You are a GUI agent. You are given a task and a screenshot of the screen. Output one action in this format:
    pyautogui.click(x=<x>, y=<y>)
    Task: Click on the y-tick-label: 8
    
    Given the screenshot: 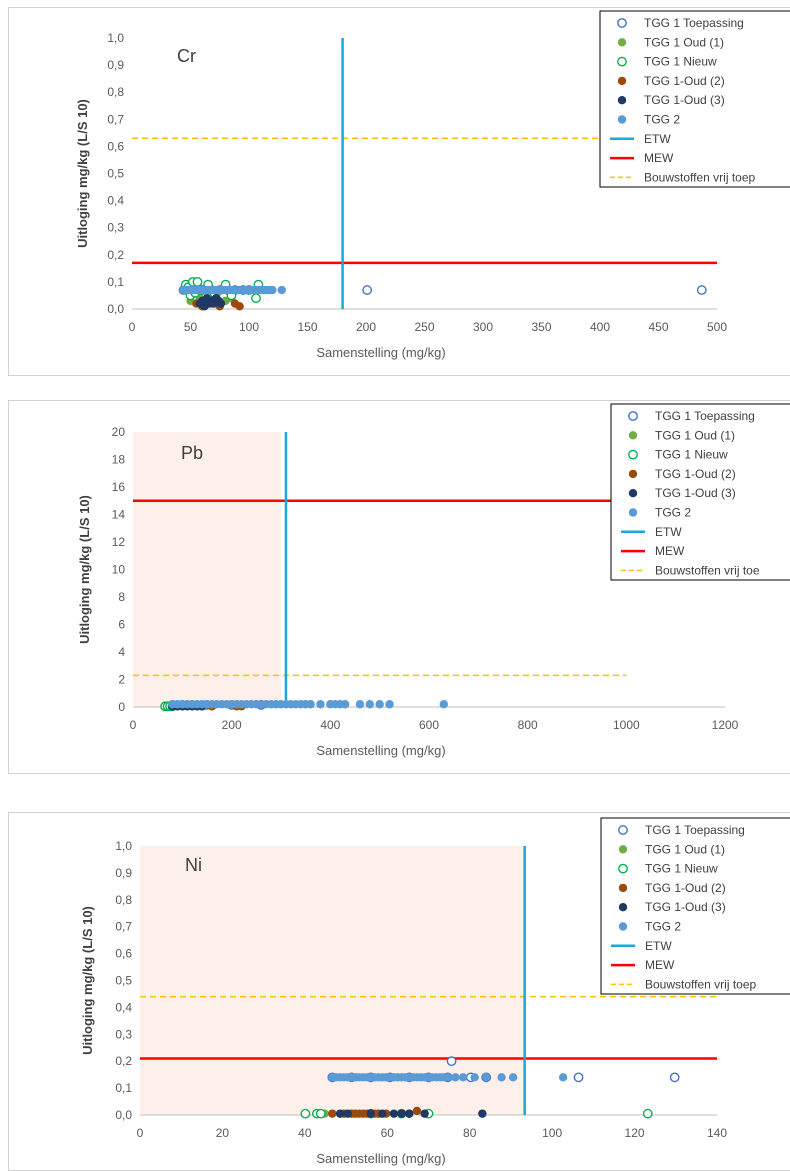 What is the action you would take?
    pyautogui.click(x=121, y=597)
    